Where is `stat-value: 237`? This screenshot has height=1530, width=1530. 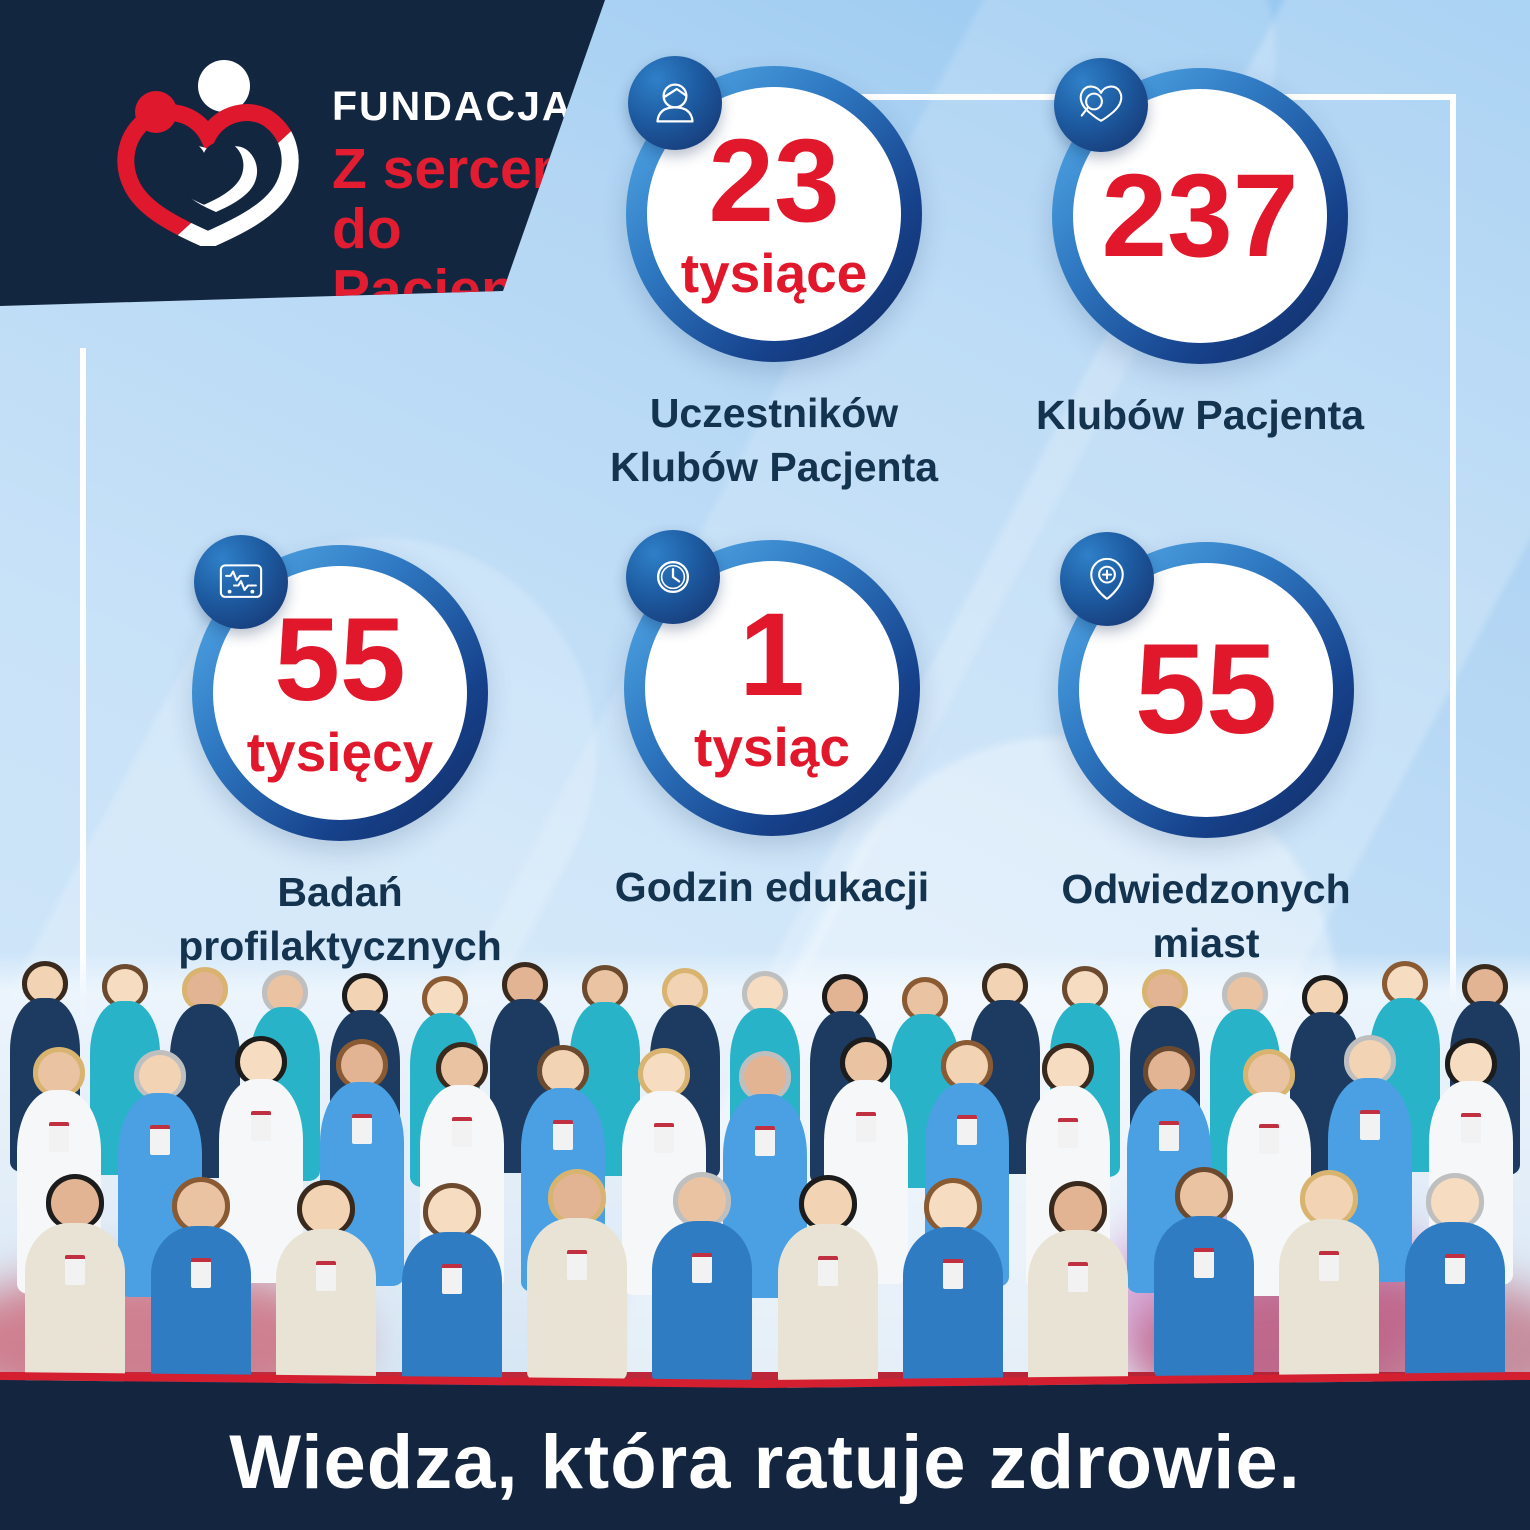 stat-value: 237 is located at coordinates (1200, 215).